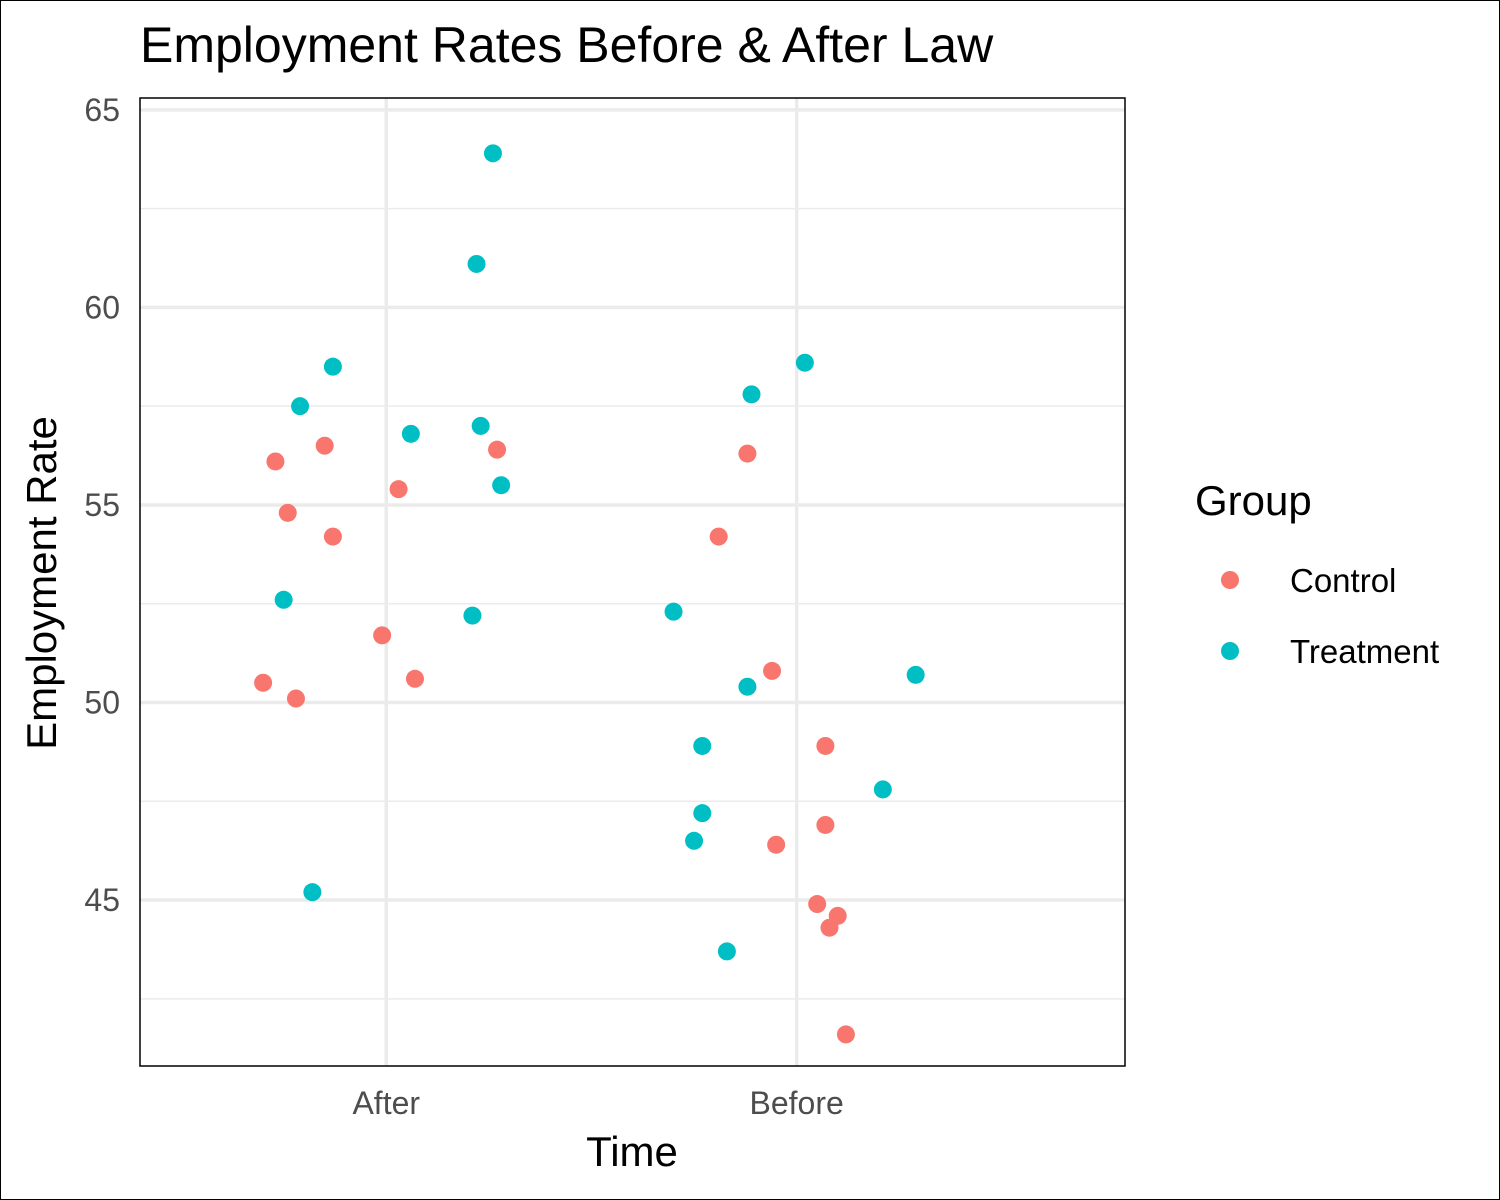  I want to click on legend-title: Group, so click(1253, 500).